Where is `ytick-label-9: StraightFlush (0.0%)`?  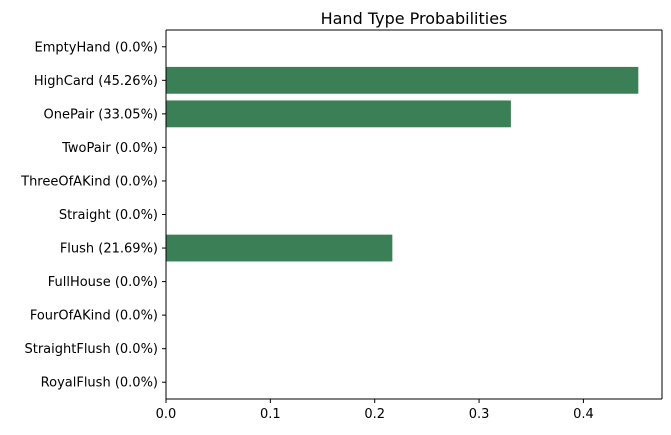
ytick-label-9: StraightFlush (0.0%) is located at coordinates (91, 349).